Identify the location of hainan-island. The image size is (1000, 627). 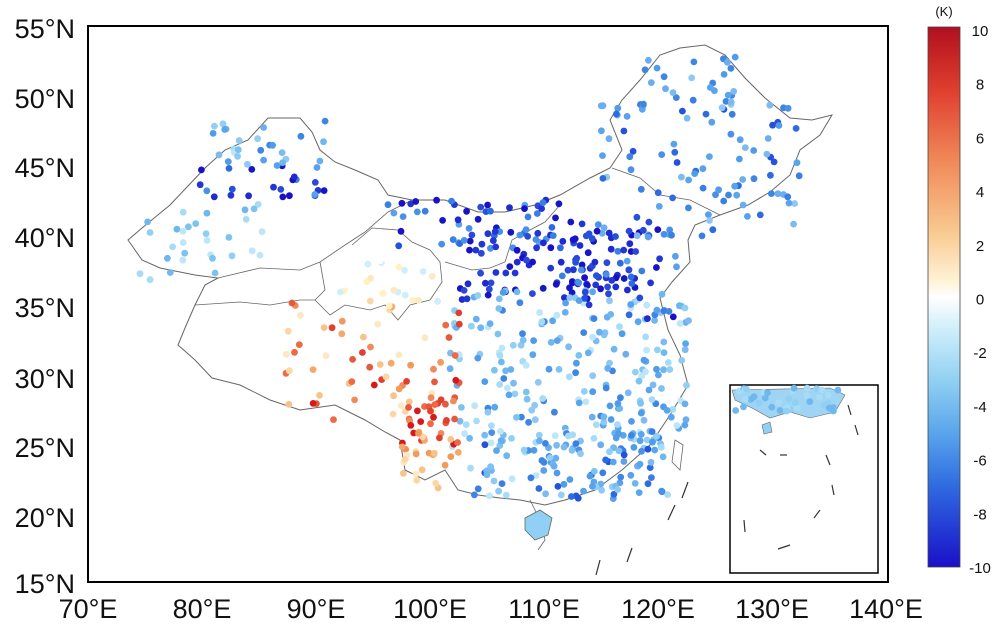
(538, 525).